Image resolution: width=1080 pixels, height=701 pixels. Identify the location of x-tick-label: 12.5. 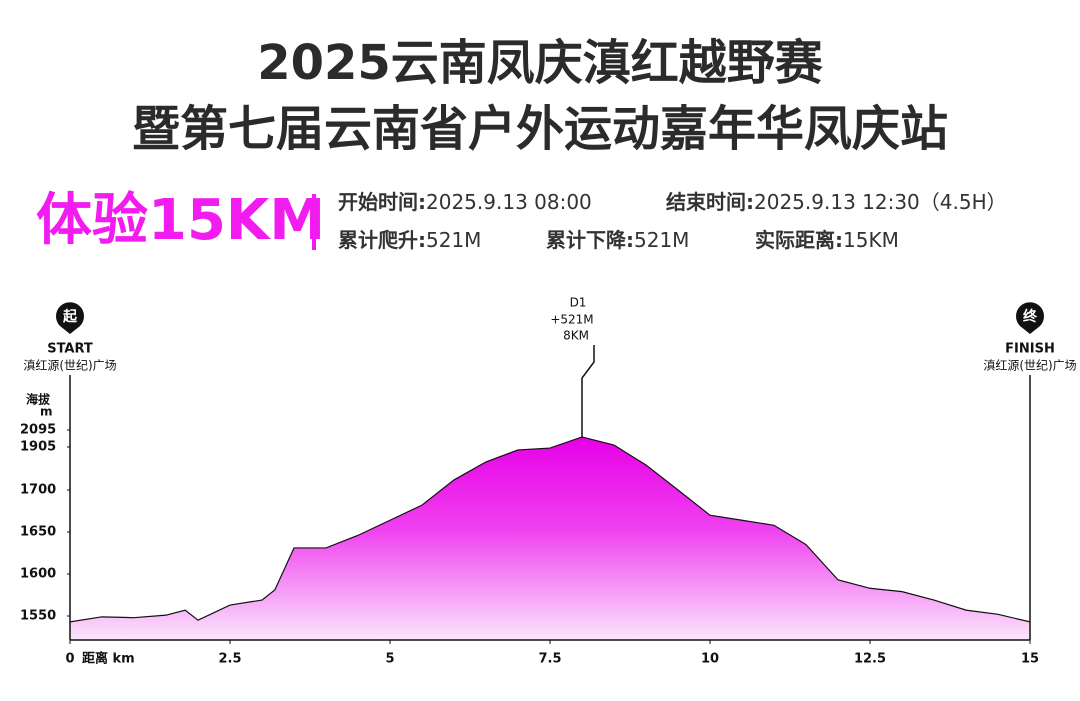
(870, 659).